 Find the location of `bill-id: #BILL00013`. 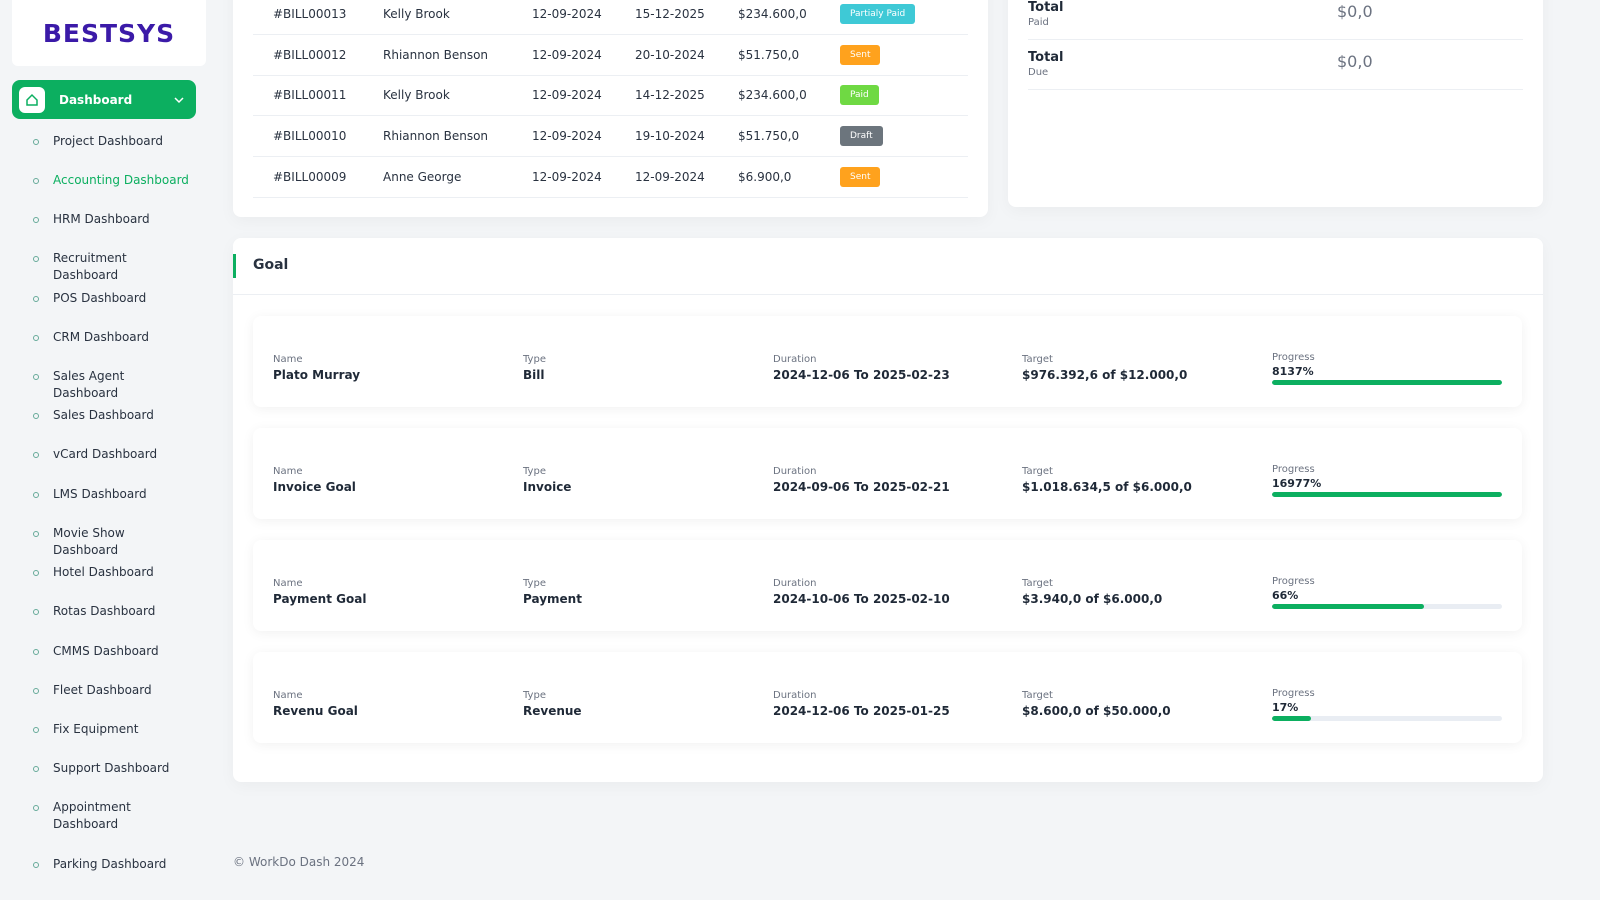

bill-id: #BILL00013 is located at coordinates (310, 14).